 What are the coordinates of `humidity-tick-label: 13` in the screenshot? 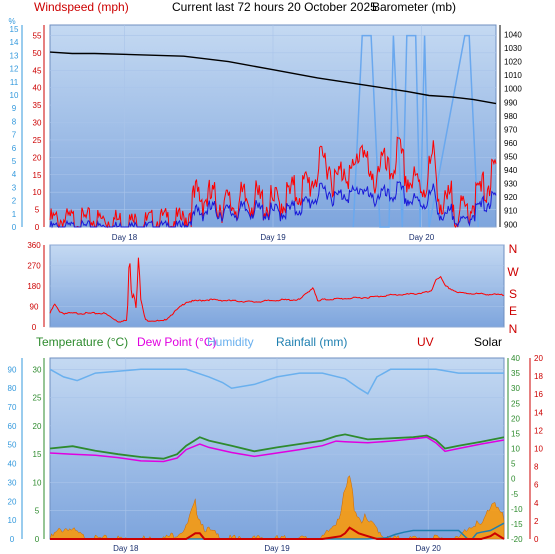 It's located at (14, 55).